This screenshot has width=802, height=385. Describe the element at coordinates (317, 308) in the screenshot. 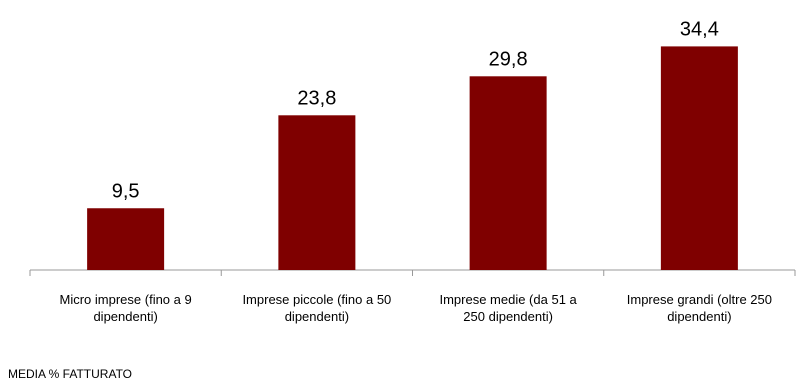

I see `category-label: Imprese piccole (fino a 50 dipendenti)` at that location.